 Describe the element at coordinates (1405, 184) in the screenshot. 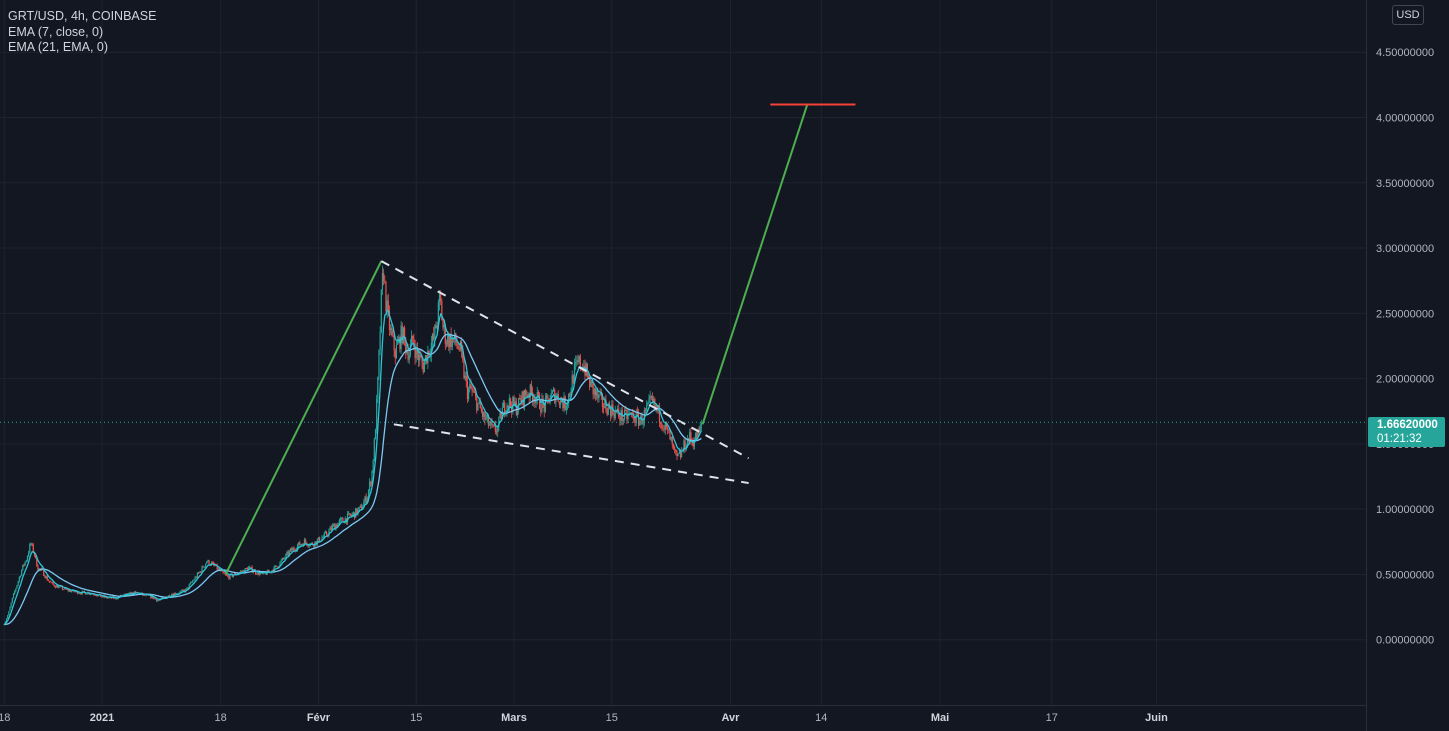

I see `price-tick-label: 3.50000000` at that location.